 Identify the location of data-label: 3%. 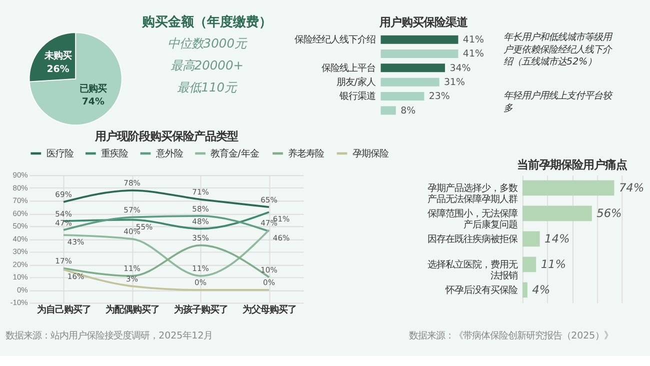
(132, 279).